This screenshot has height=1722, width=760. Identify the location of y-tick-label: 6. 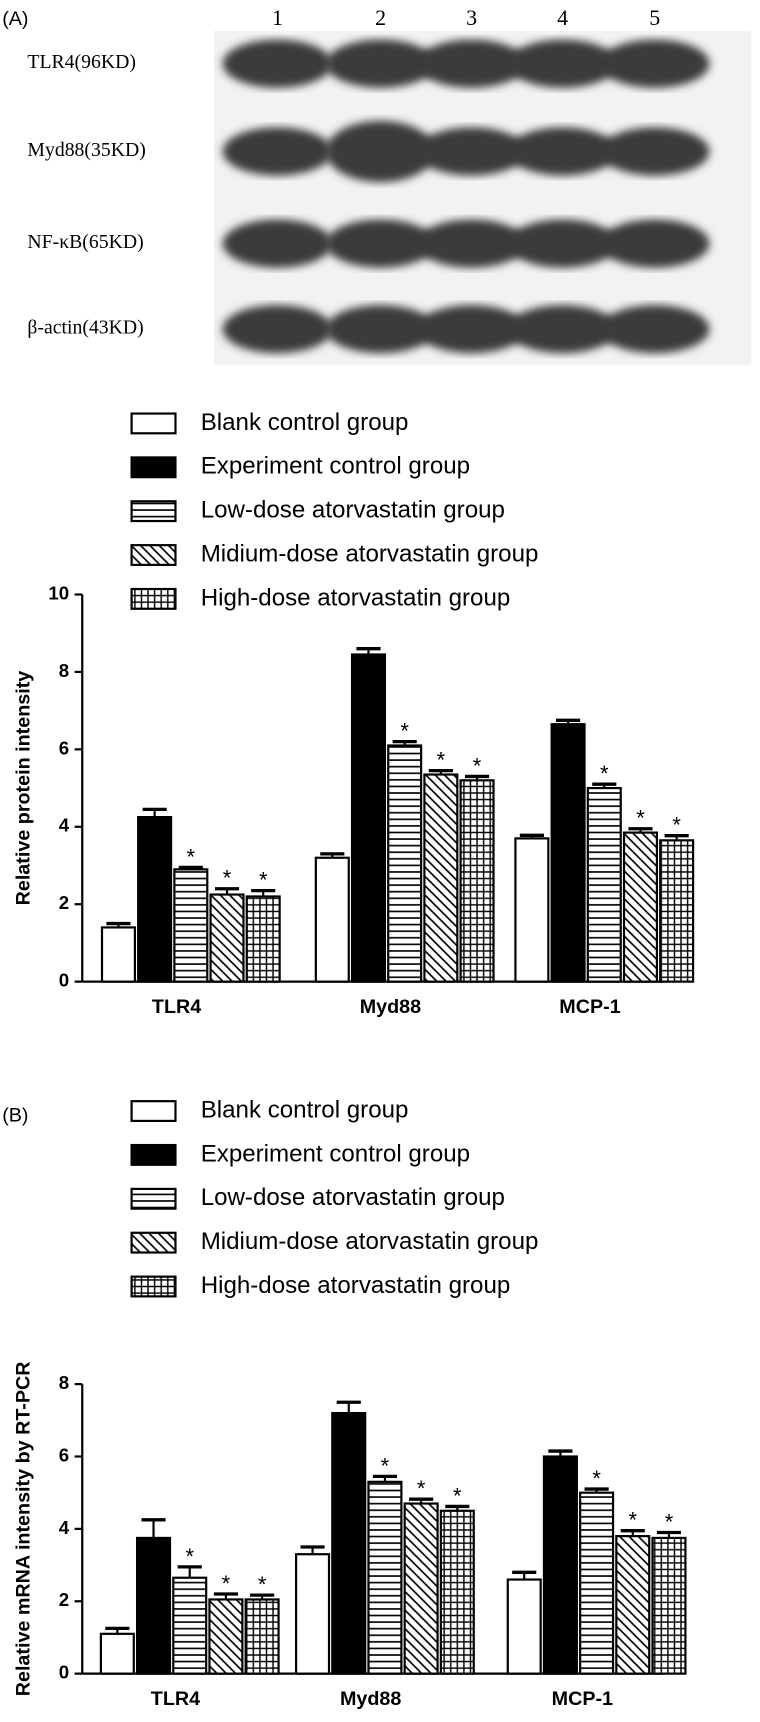
(64, 1454).